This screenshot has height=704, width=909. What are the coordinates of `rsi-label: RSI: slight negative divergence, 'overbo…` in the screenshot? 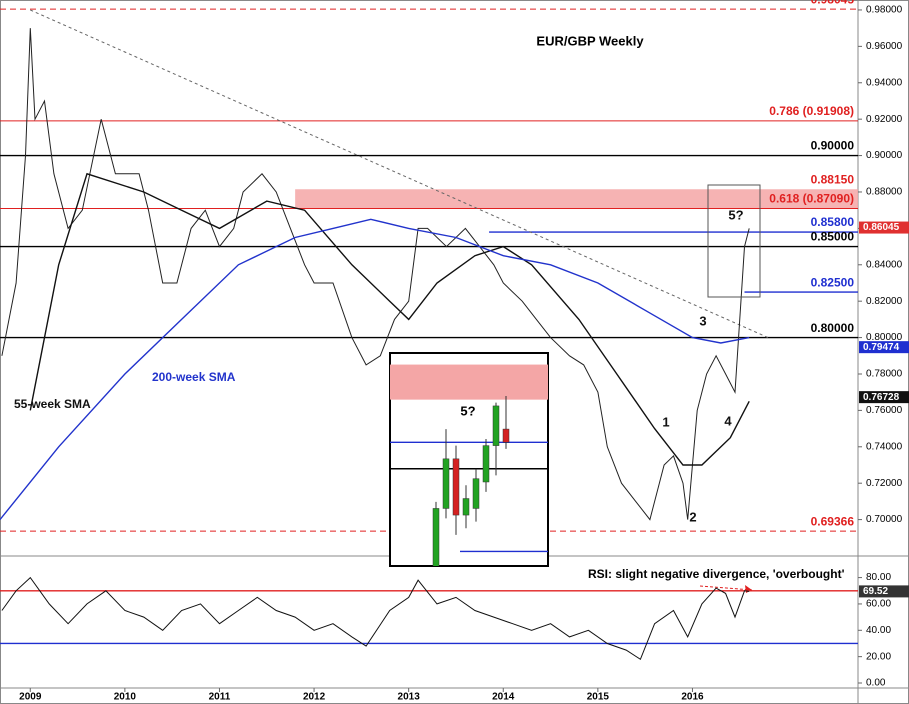 It's located at (716, 574).